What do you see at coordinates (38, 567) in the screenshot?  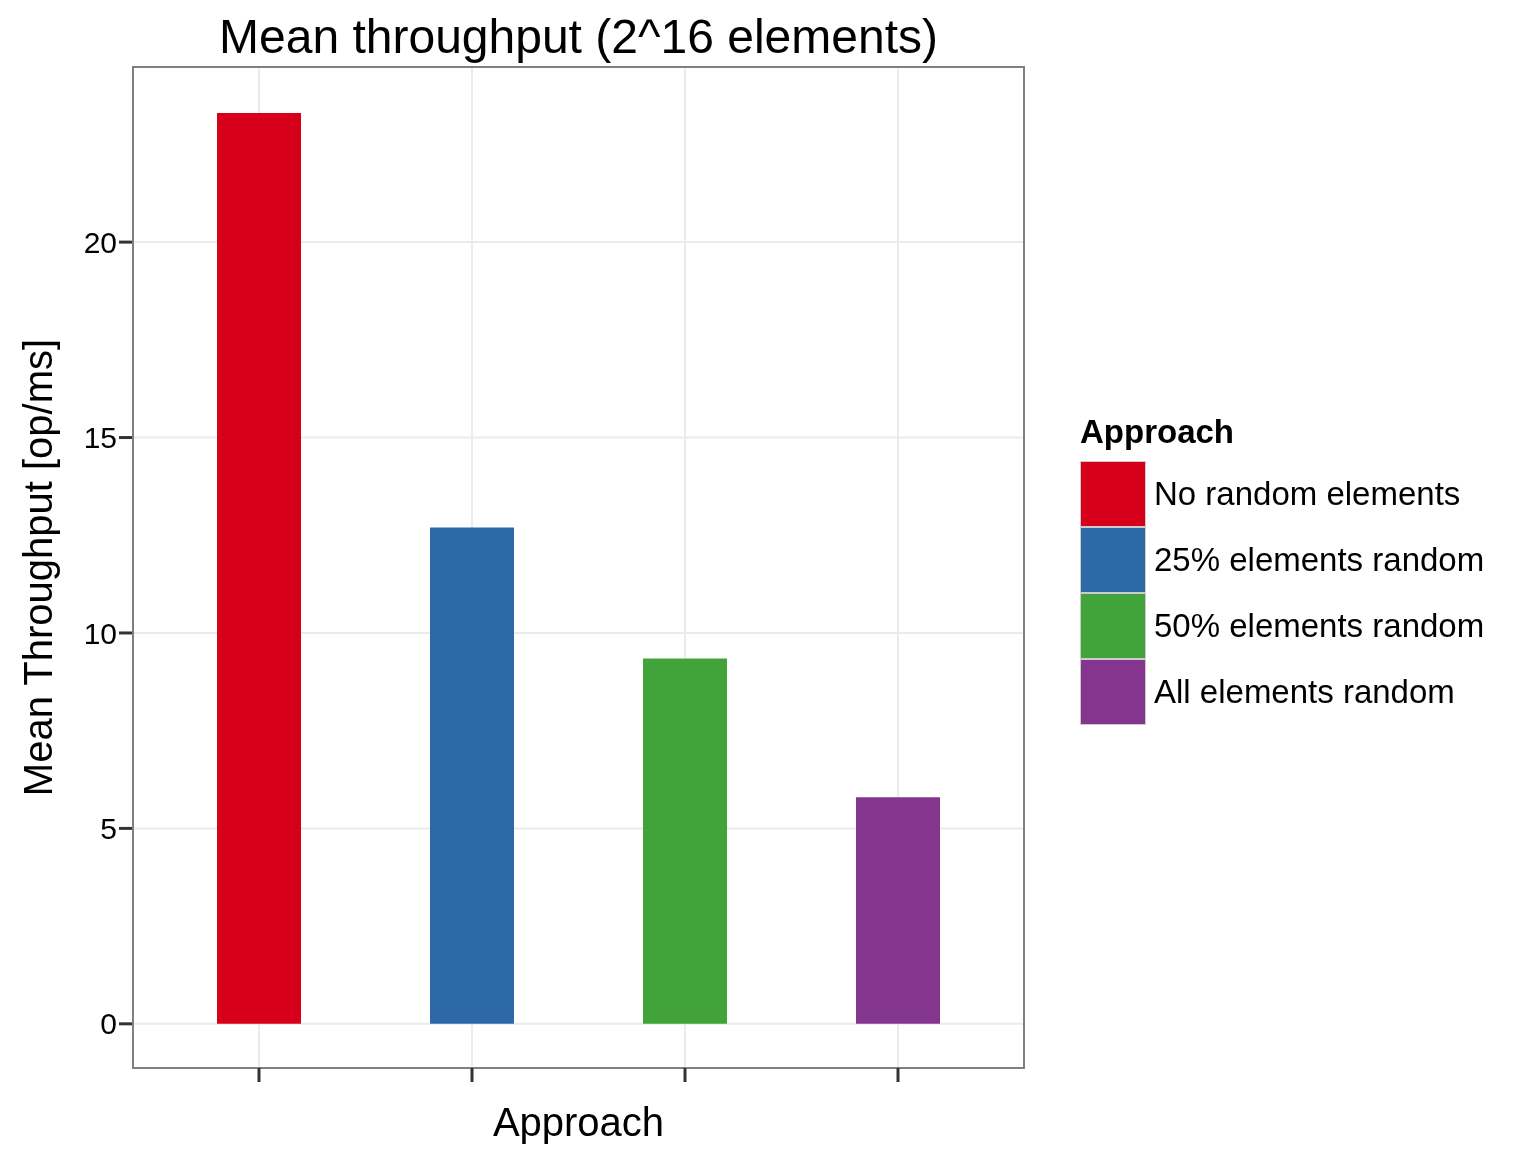 I see `y-axis-title: Mean Throughput [op/ms]` at bounding box center [38, 567].